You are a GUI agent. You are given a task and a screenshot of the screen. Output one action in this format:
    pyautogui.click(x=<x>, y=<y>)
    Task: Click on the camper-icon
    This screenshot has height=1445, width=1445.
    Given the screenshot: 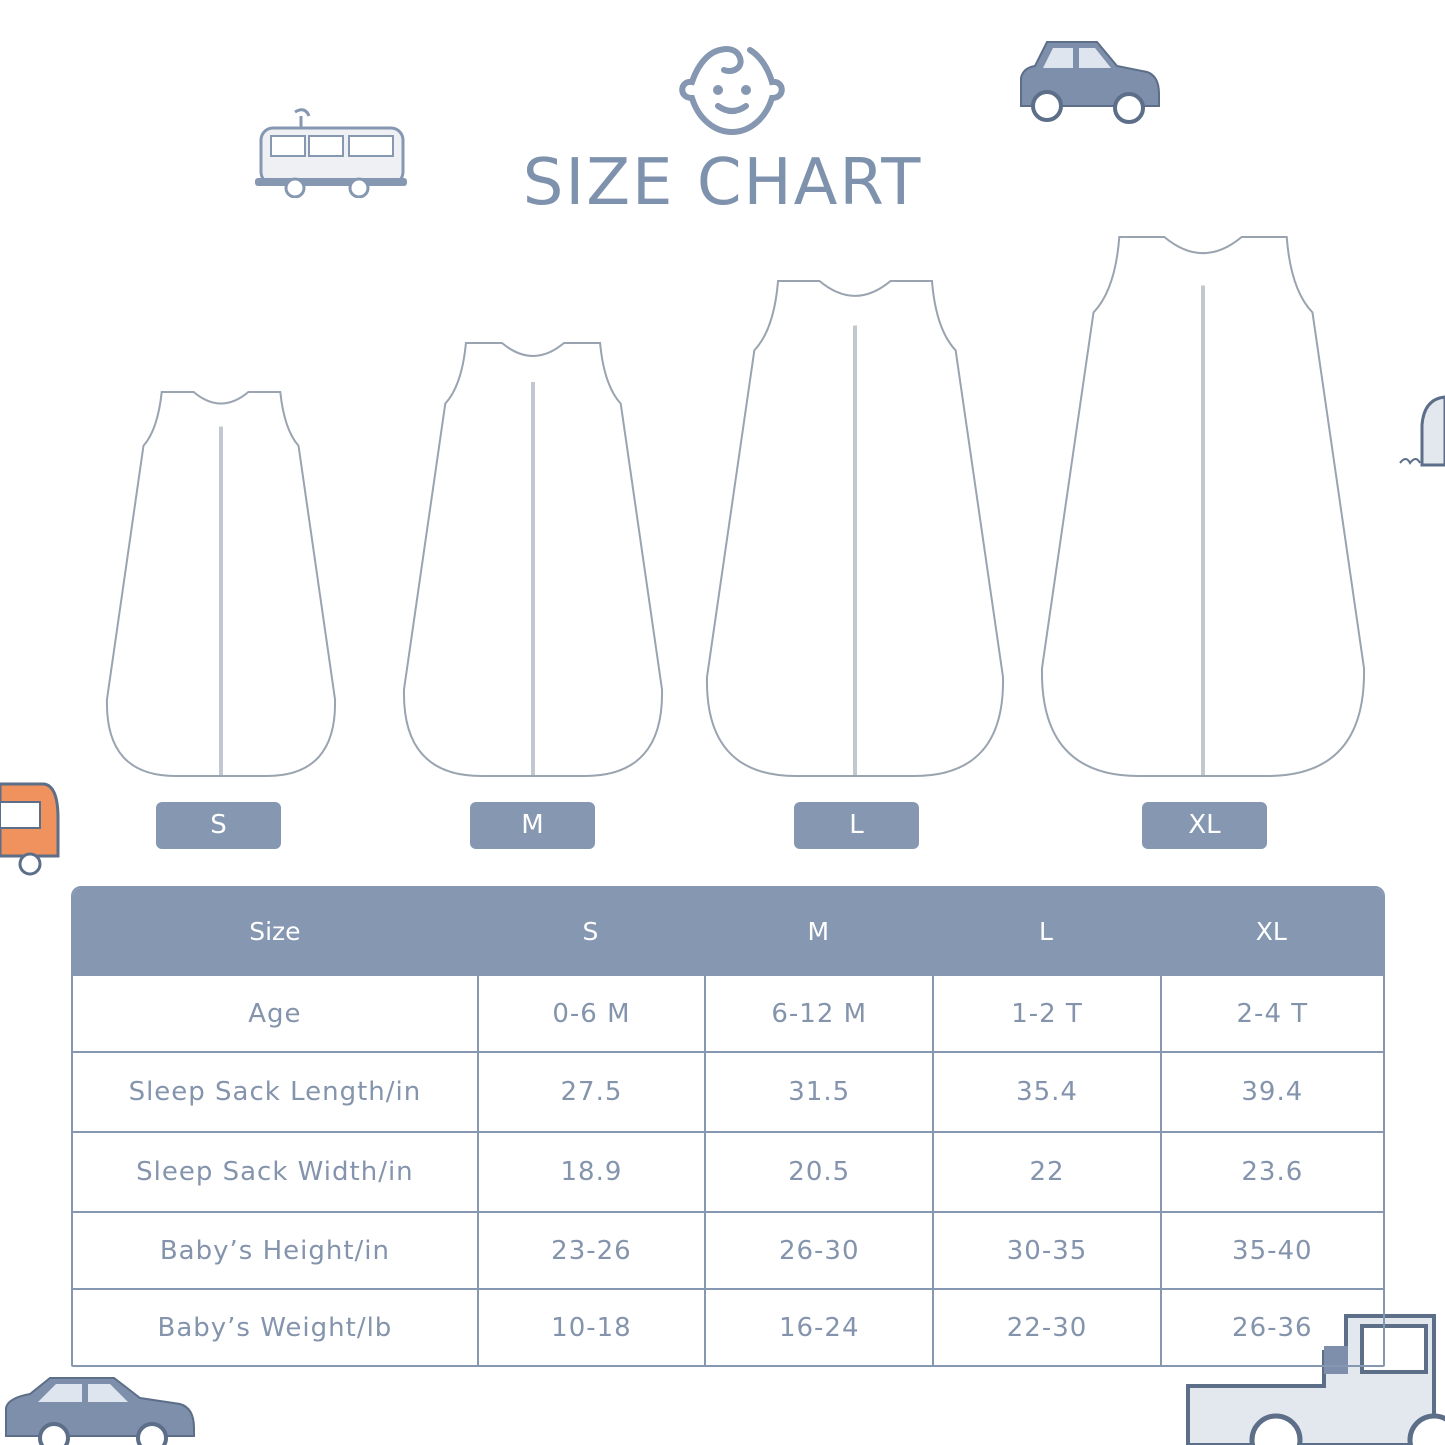 What is the action you would take?
    pyautogui.click(x=30, y=829)
    